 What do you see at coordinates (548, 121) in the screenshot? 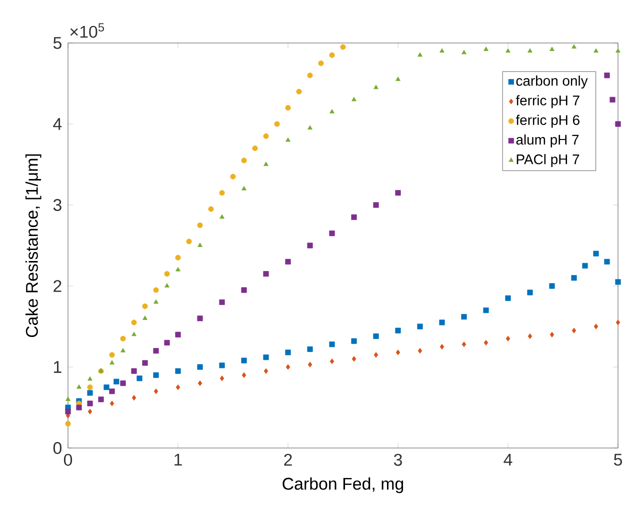
I see `legend-label: ferric pH 6` at bounding box center [548, 121].